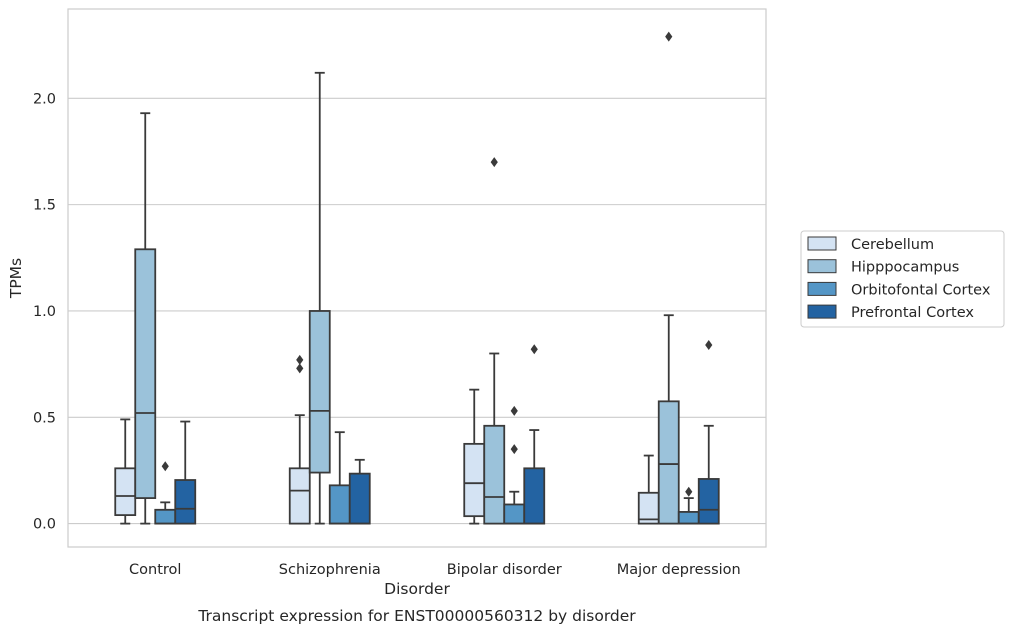 This screenshot has width=1014, height=634. Describe the element at coordinates (504, 570) in the screenshot. I see `x-tick-label: Bipolar disorder` at that location.